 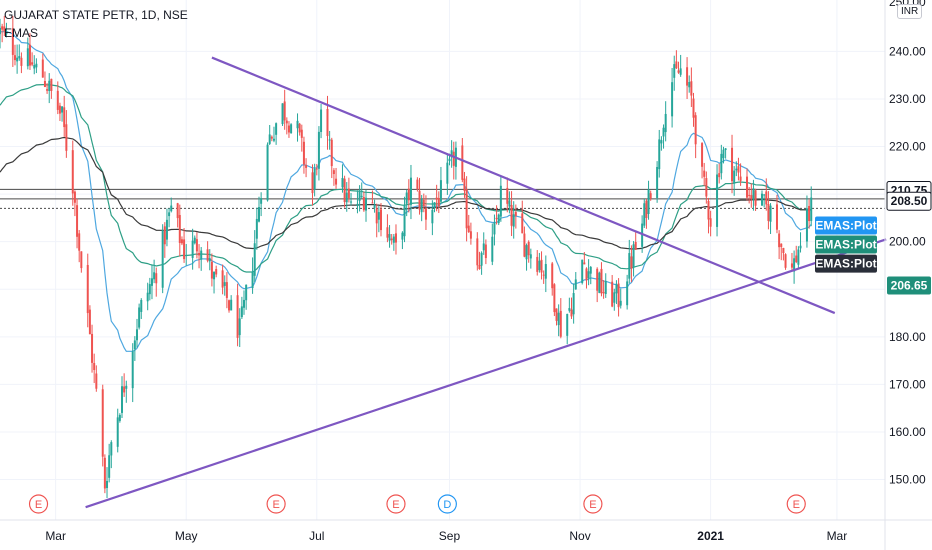 I want to click on y-tick-label: 150.00, so click(x=907, y=480).